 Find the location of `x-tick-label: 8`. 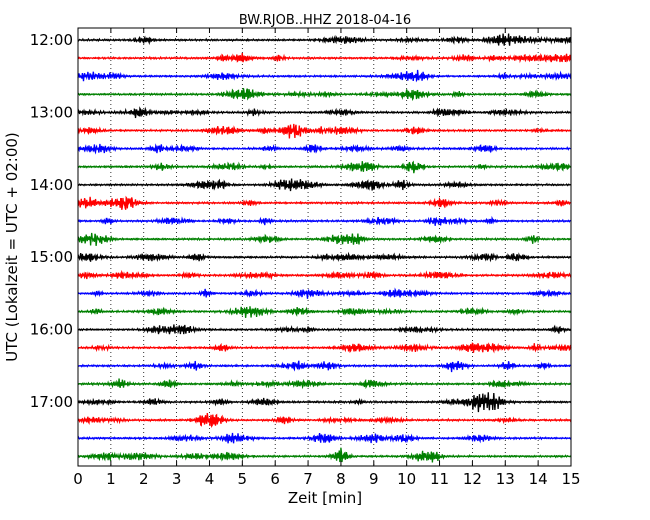

x-tick-label: 8 is located at coordinates (341, 479).